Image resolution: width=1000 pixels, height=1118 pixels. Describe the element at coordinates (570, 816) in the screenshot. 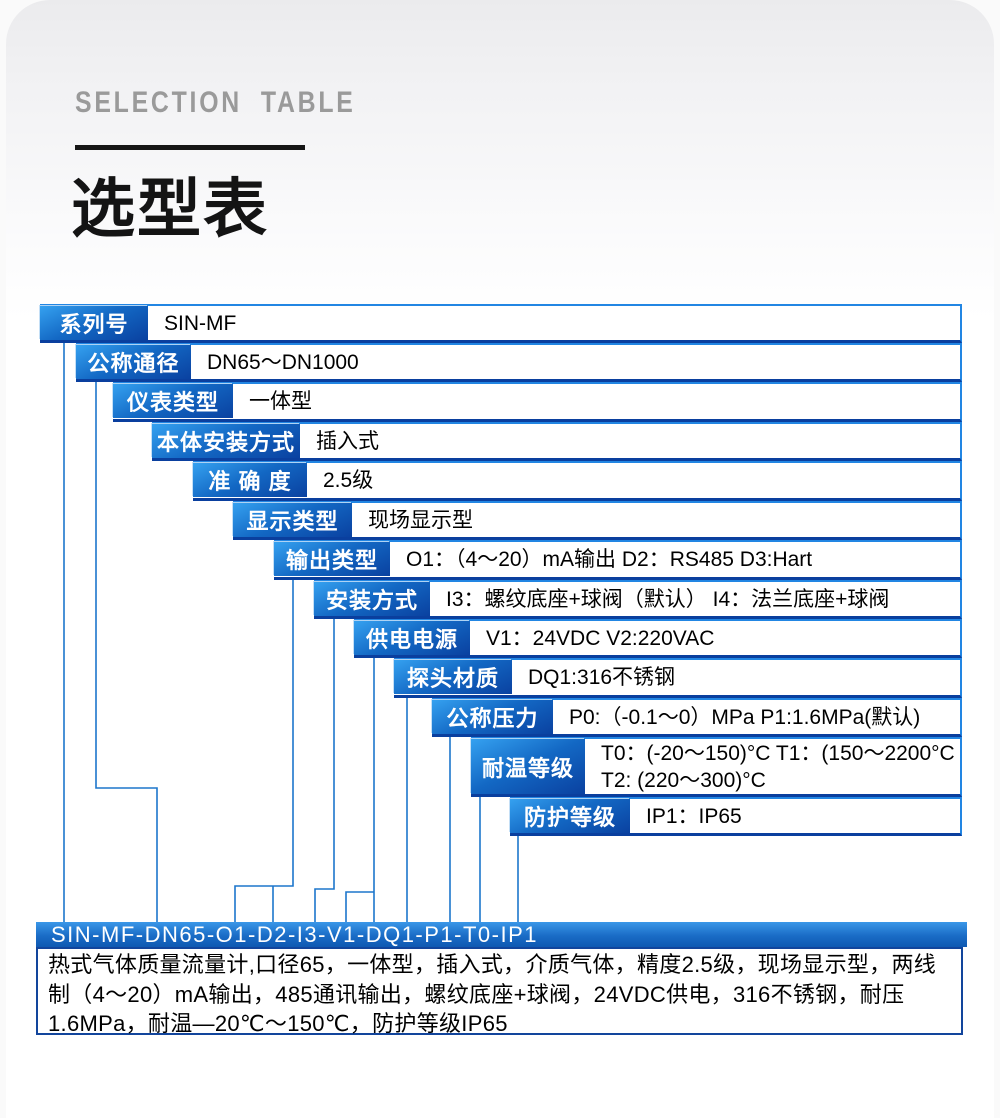

I see `spec-label: 防护等级` at that location.